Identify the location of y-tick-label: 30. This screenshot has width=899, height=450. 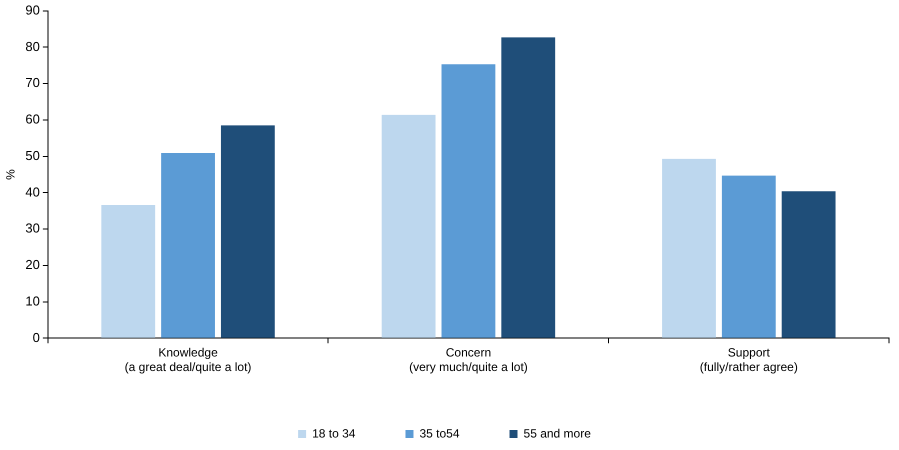
(32, 228).